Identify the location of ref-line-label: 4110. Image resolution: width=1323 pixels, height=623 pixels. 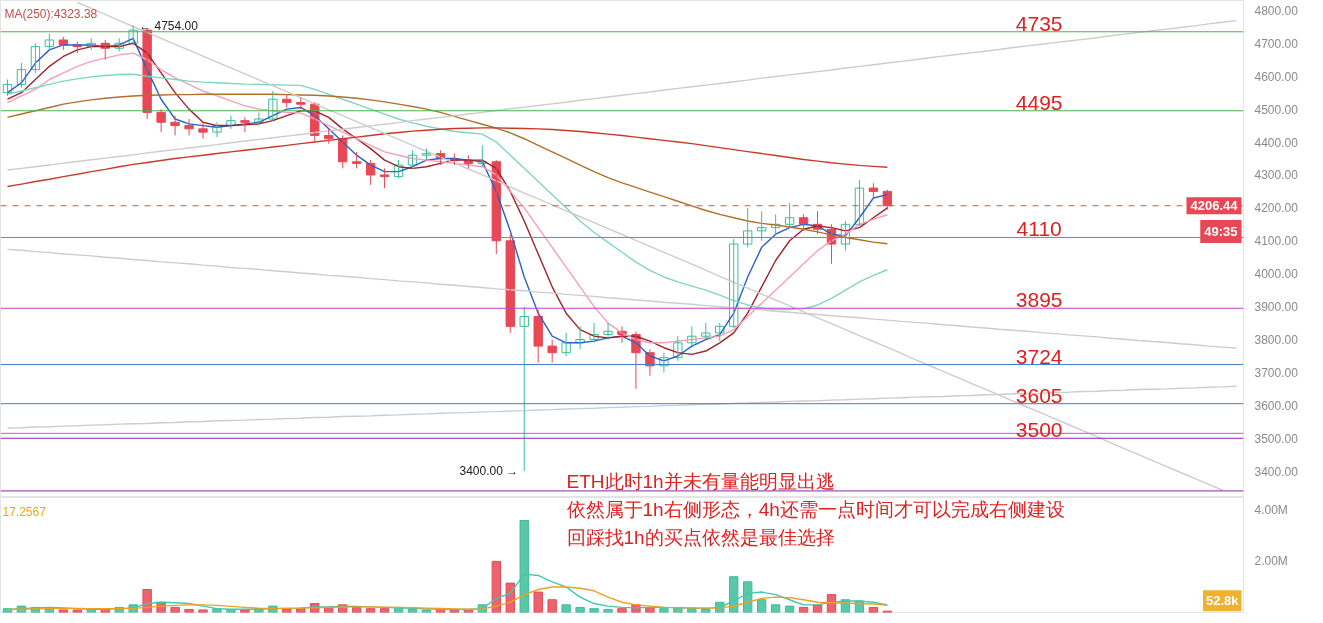
(1039, 229).